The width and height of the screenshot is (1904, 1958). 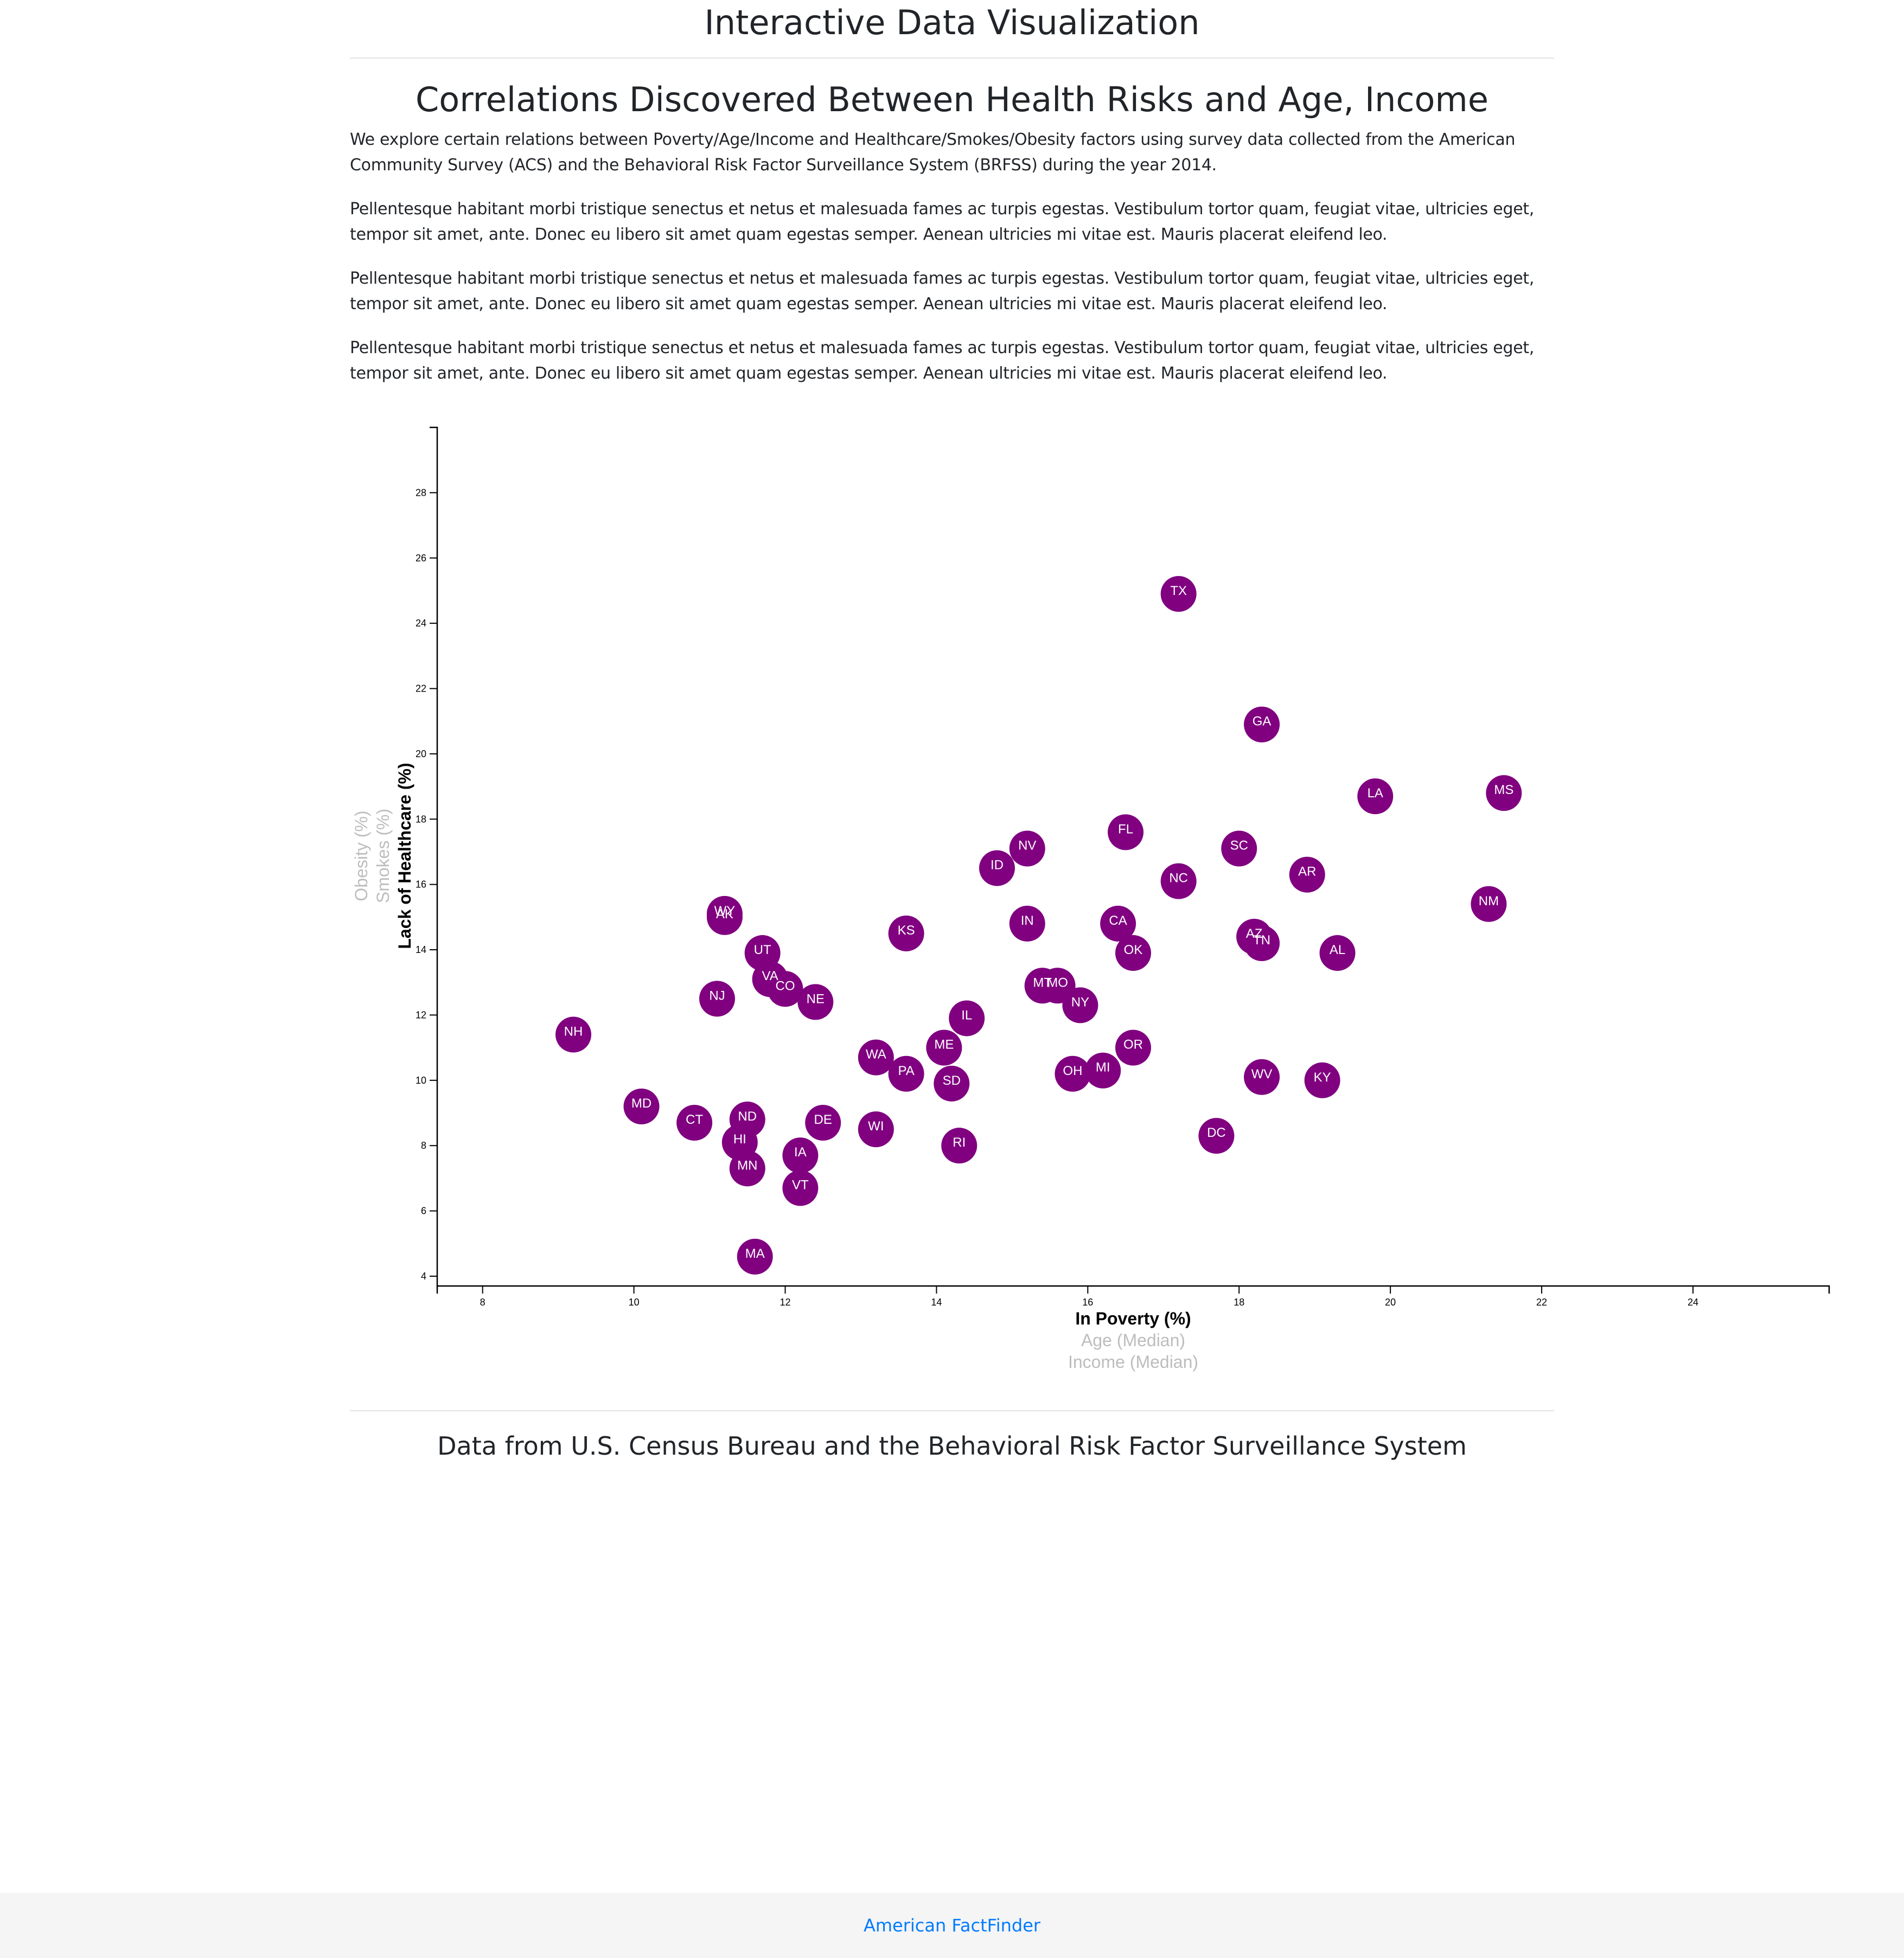 I want to click on state-abbr-label: VA, so click(x=770, y=976).